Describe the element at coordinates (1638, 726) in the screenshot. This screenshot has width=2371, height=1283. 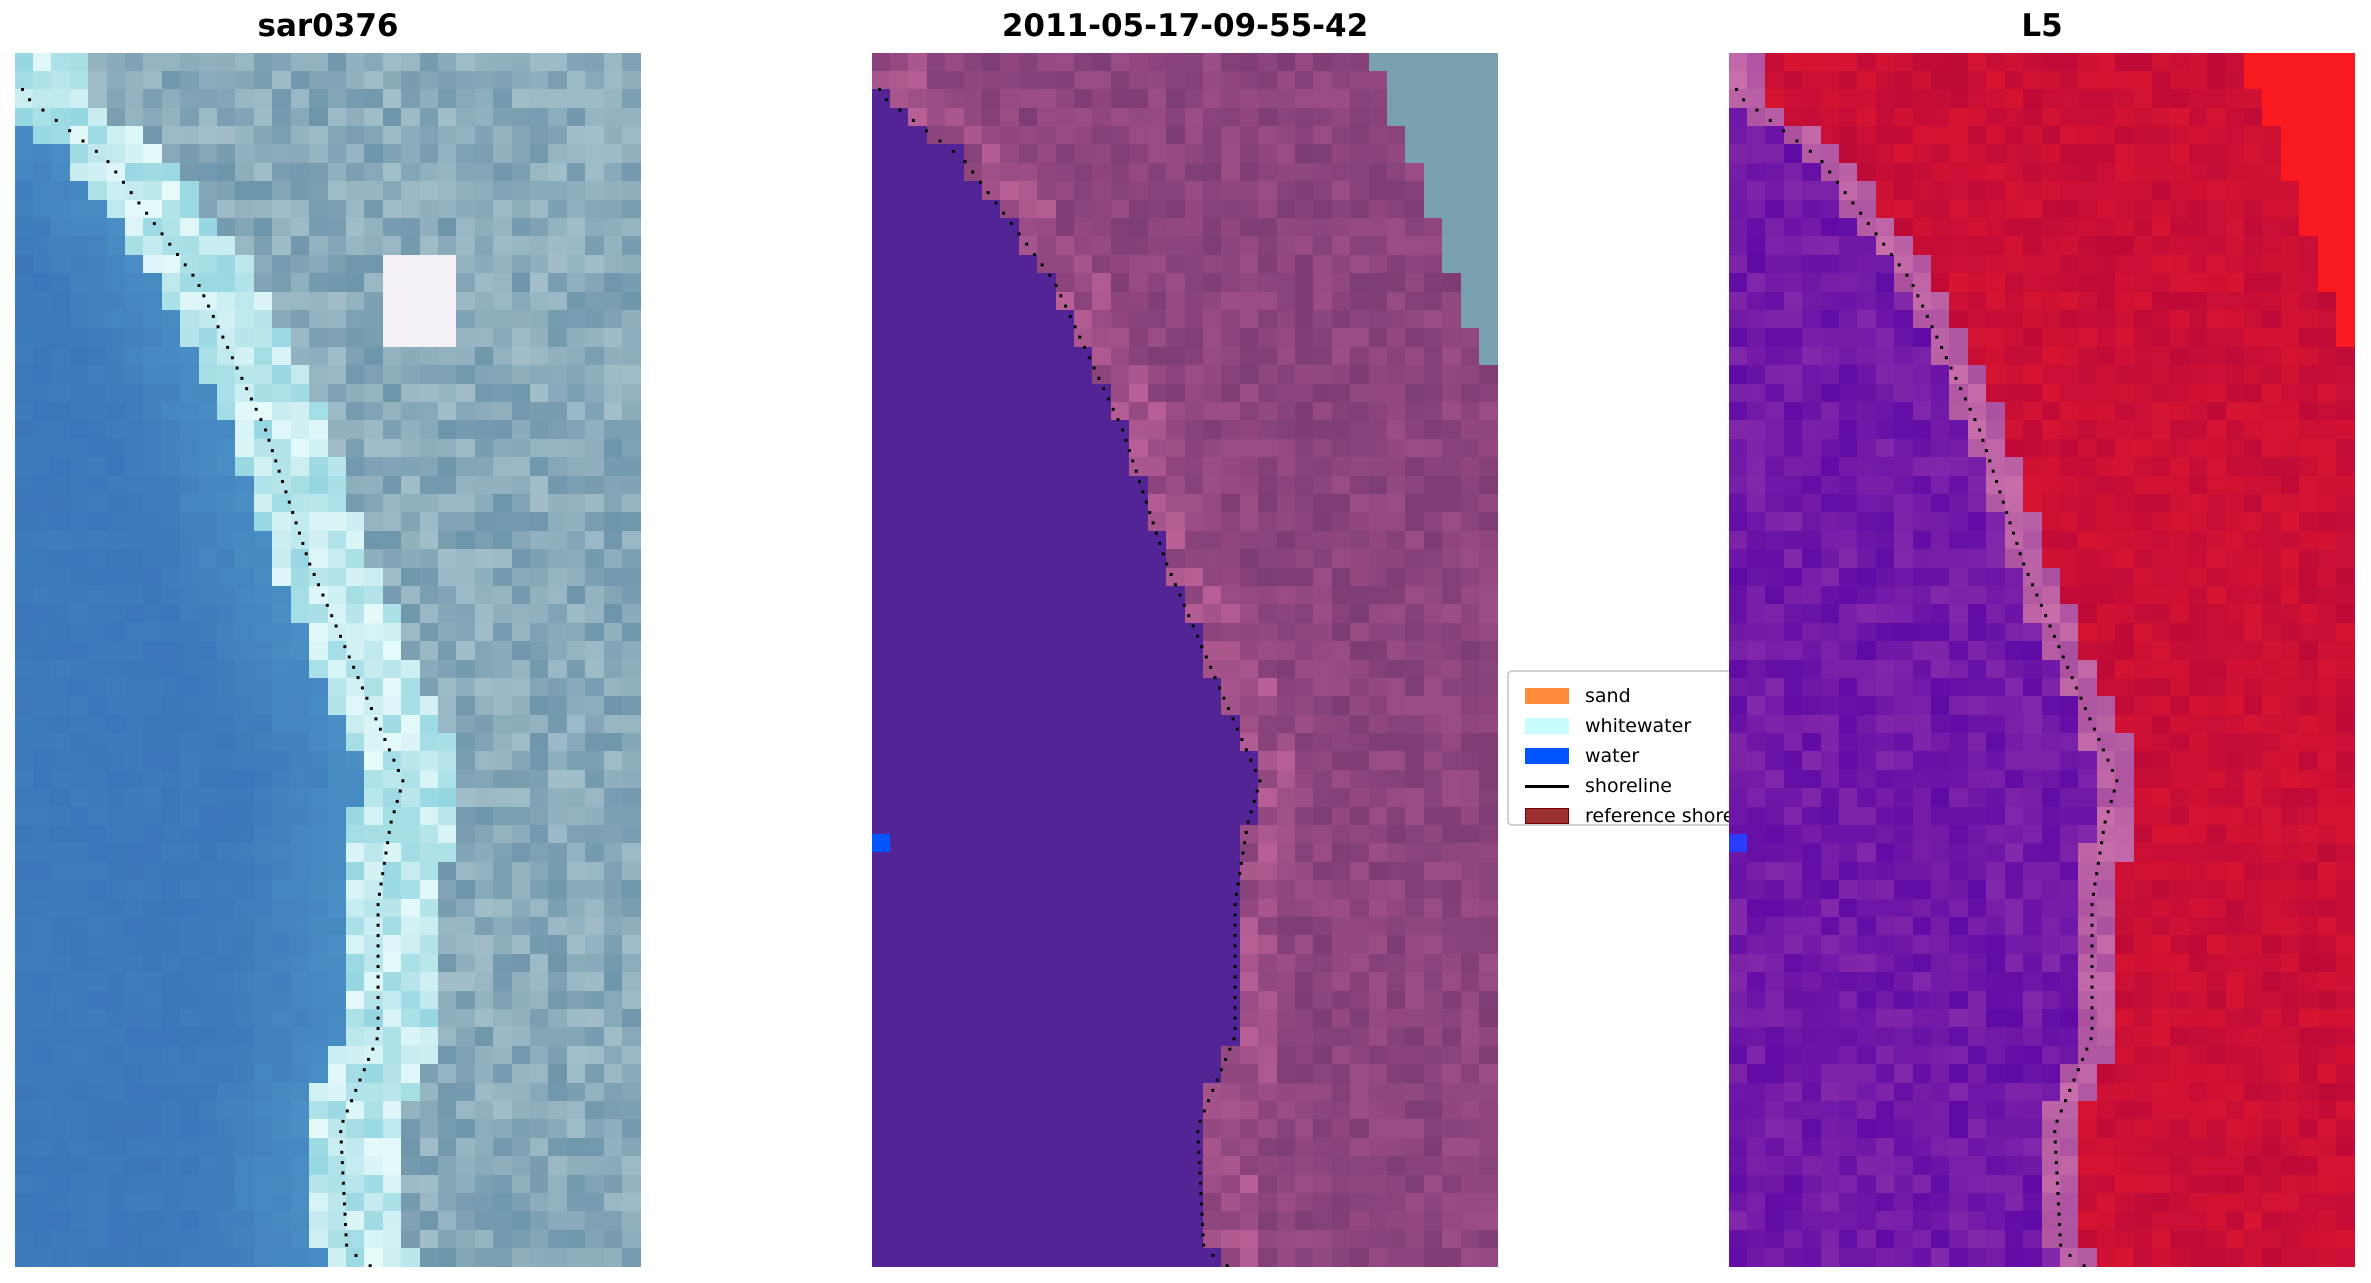
I see `legend-label: whitewater` at that location.